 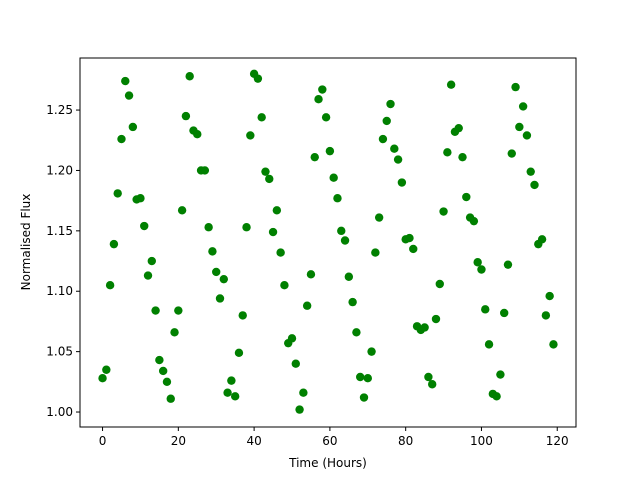 What do you see at coordinates (59, 170) in the screenshot?
I see `y-tick-label: 1.20` at bounding box center [59, 170].